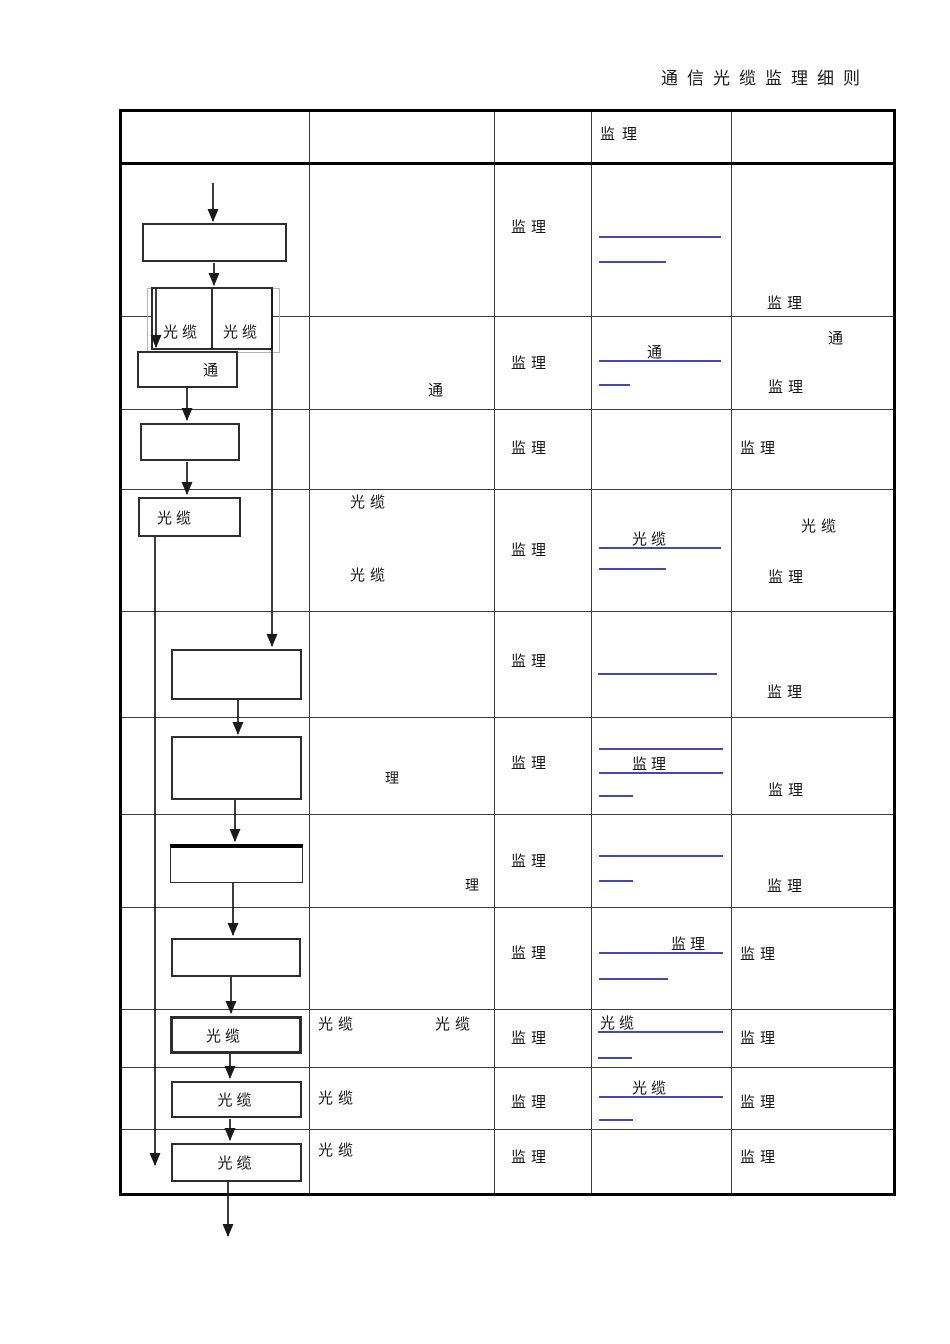 This screenshot has height=1344, width=950. I want to click on cell-header-c5, so click(812, 138).